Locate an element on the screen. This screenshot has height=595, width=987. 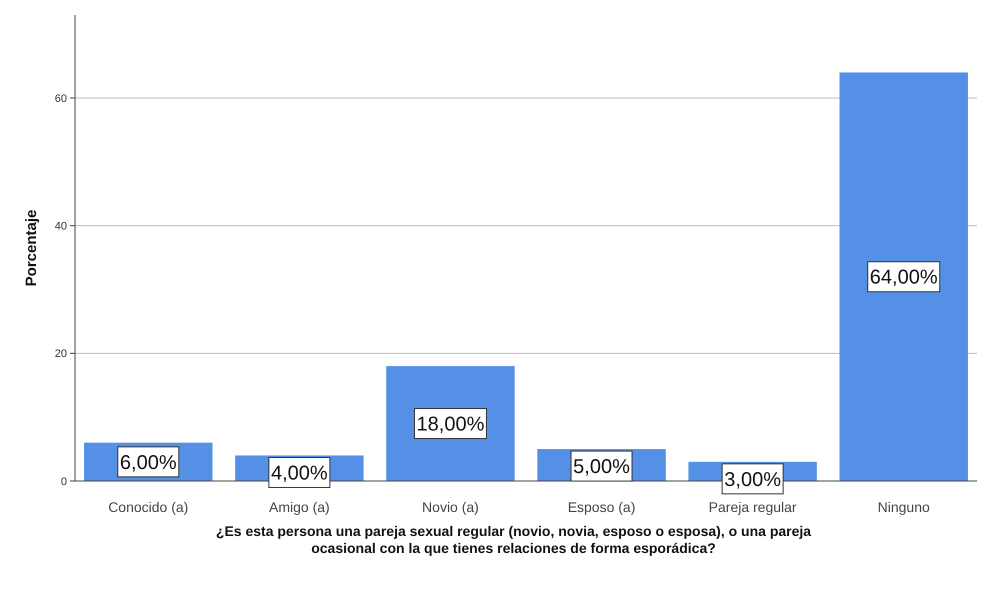
y-axis-title: Porcentaje is located at coordinates (31, 248).